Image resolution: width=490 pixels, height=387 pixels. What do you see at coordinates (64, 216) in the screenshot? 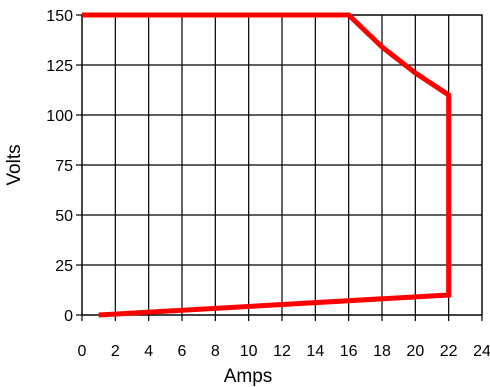
I see `y-tick-label: 50` at bounding box center [64, 216].